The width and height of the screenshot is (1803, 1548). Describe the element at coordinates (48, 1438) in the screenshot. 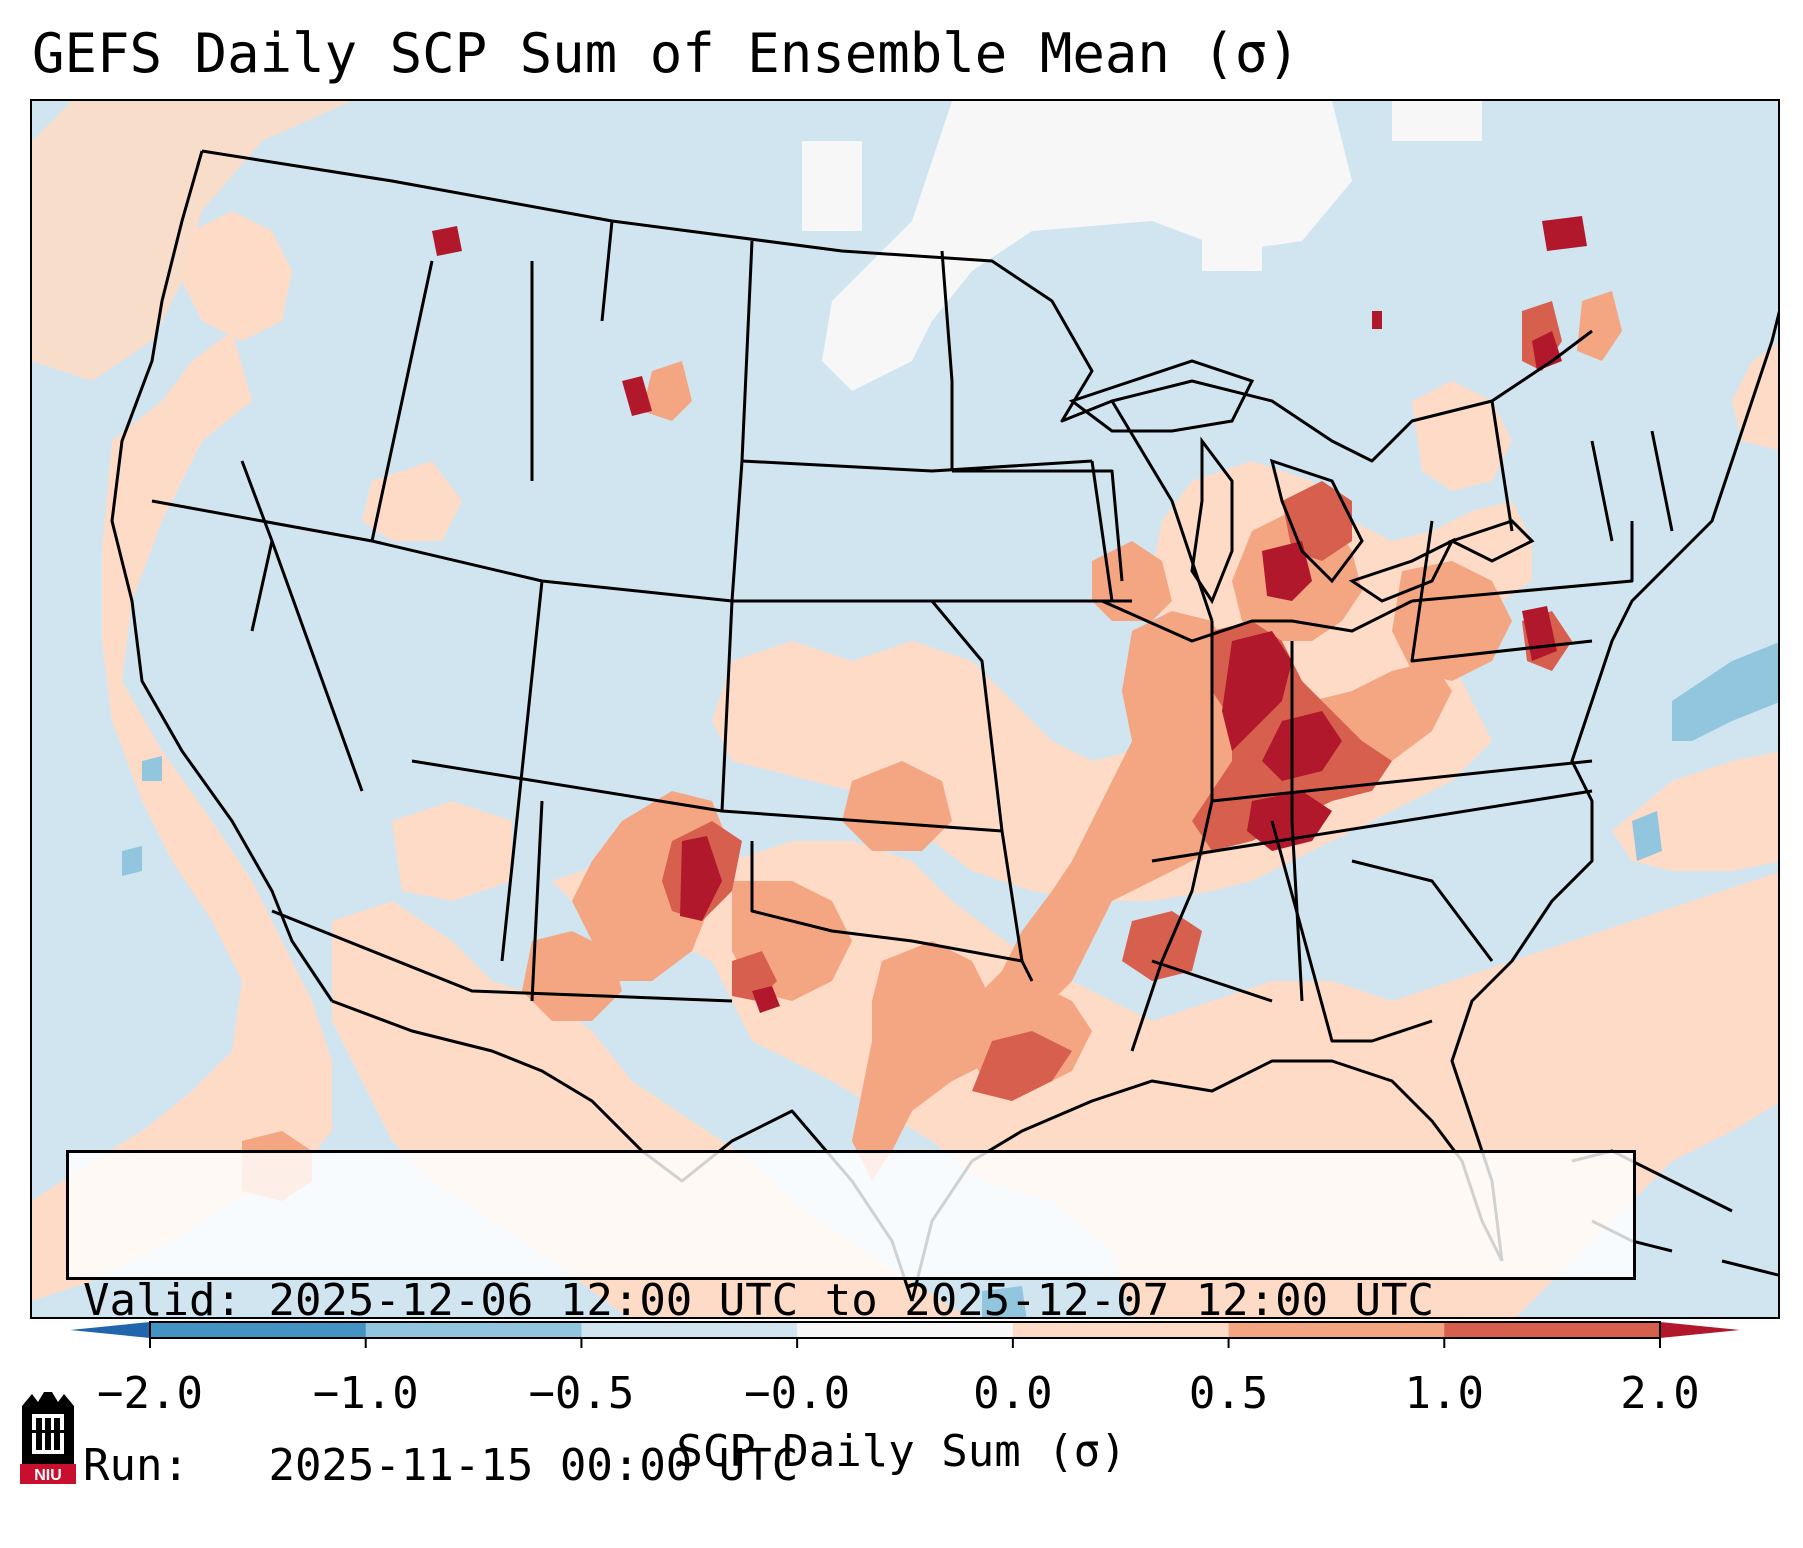

I see `niu-logo: NIU` at that location.